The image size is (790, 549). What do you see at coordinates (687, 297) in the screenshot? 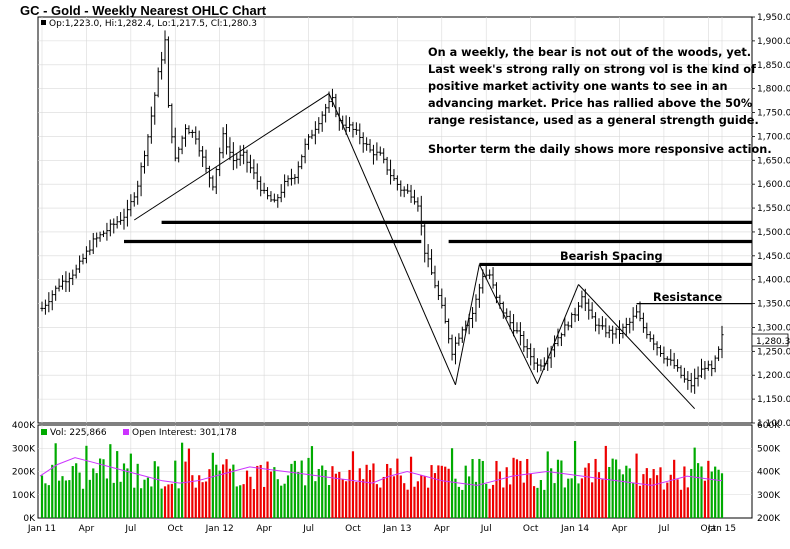
I see `resistance-label: Resistance` at bounding box center [687, 297].